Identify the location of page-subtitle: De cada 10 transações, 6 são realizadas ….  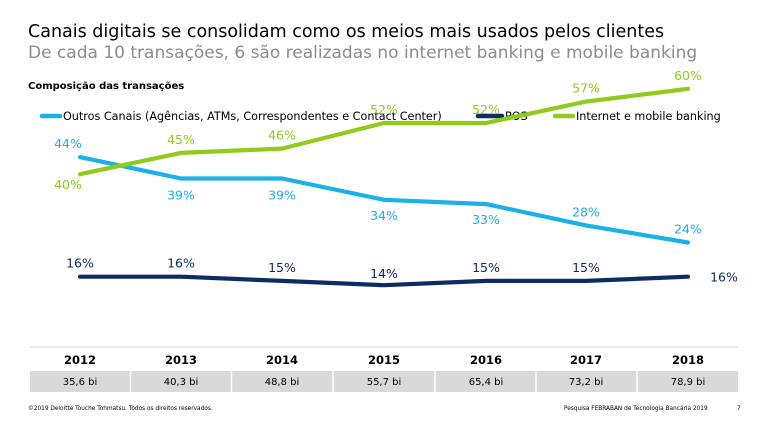
(363, 53).